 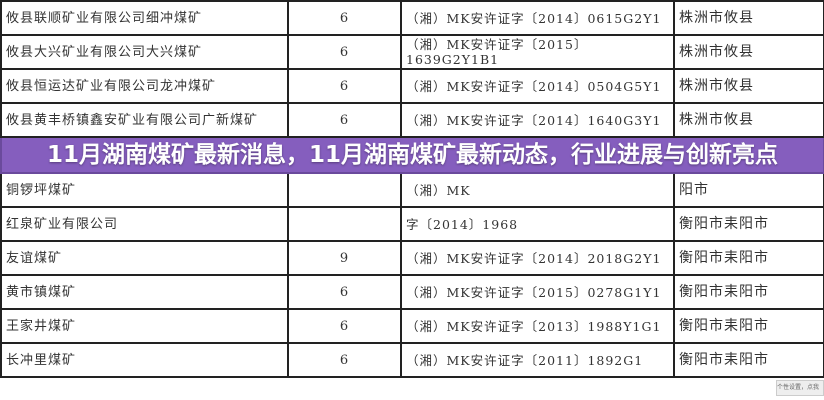 I want to click on table-row: 王家井煤矿 6 （湘）MK安许证字〔2013〕1988Y1G1 衡阳市耒阳市, so click(x=412, y=326).